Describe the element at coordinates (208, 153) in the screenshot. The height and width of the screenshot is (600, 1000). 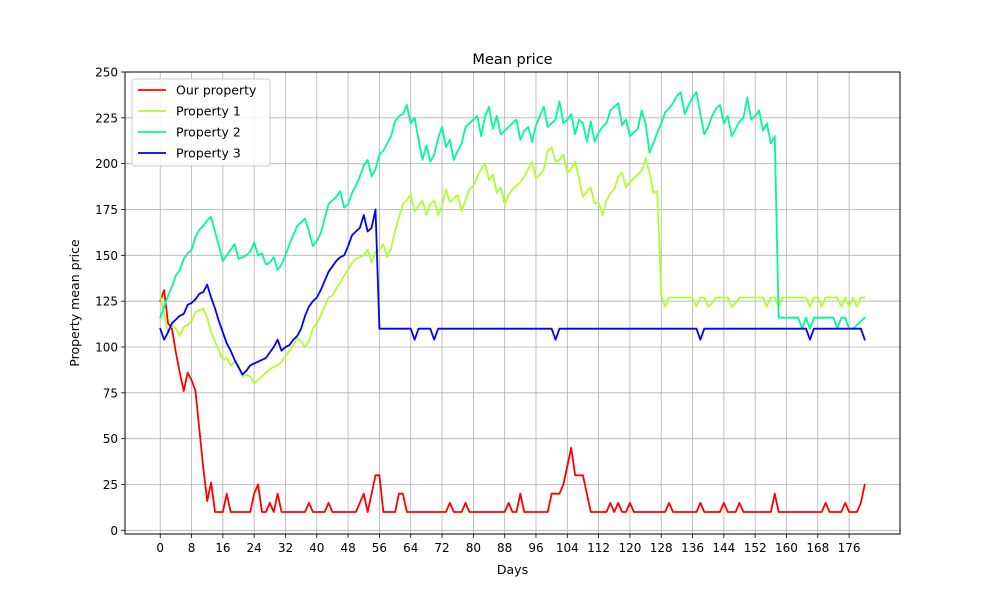
I see `legend-label: Property 3` at that location.